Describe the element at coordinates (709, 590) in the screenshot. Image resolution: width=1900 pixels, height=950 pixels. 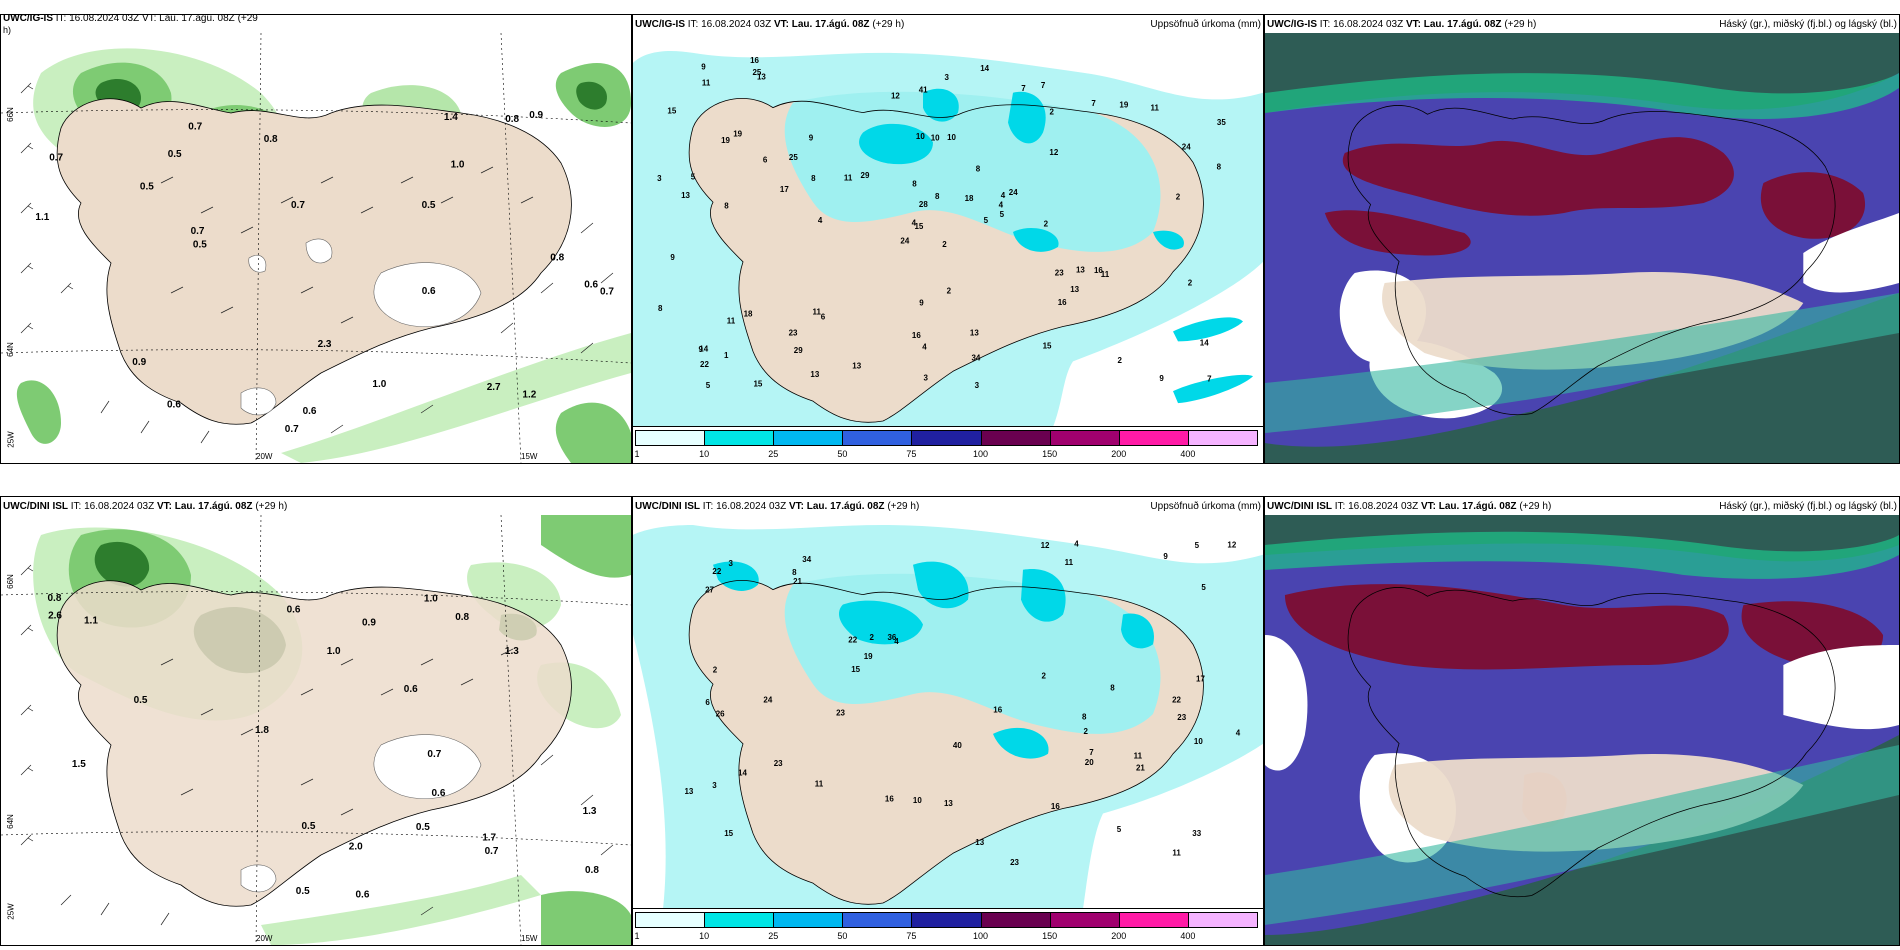
I see `value-label: 27` at that location.